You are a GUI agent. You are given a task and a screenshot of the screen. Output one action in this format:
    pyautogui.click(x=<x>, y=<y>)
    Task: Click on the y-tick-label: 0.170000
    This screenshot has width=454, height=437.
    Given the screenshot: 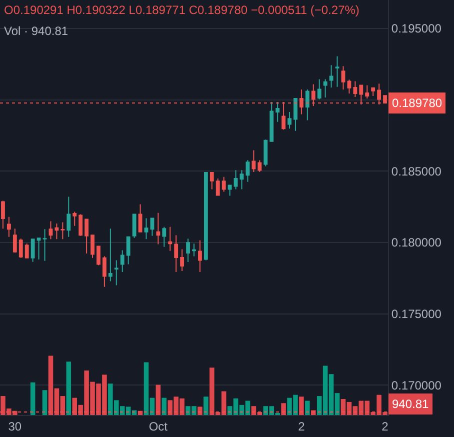 What is the action you would take?
    pyautogui.click(x=416, y=385)
    